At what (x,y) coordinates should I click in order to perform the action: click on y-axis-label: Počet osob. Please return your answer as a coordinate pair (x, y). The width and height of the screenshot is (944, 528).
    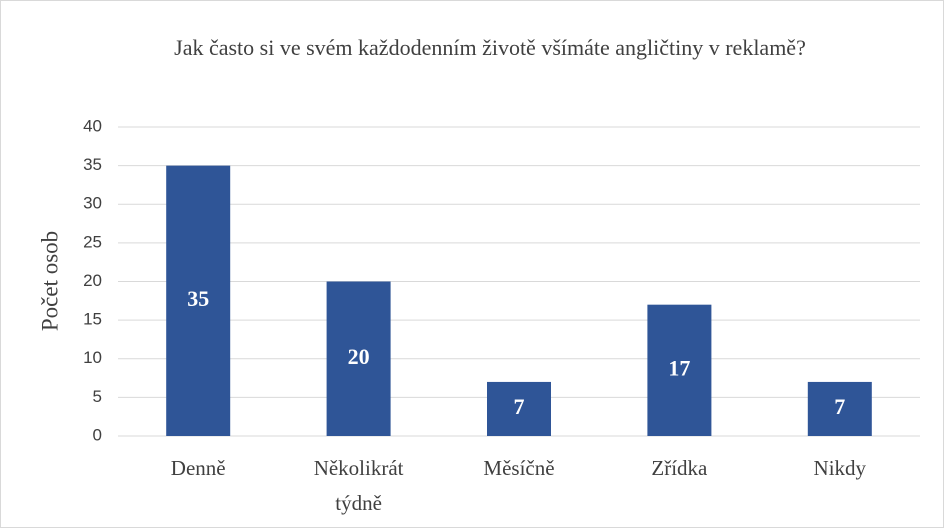
    Looking at the image, I should click on (49, 281).